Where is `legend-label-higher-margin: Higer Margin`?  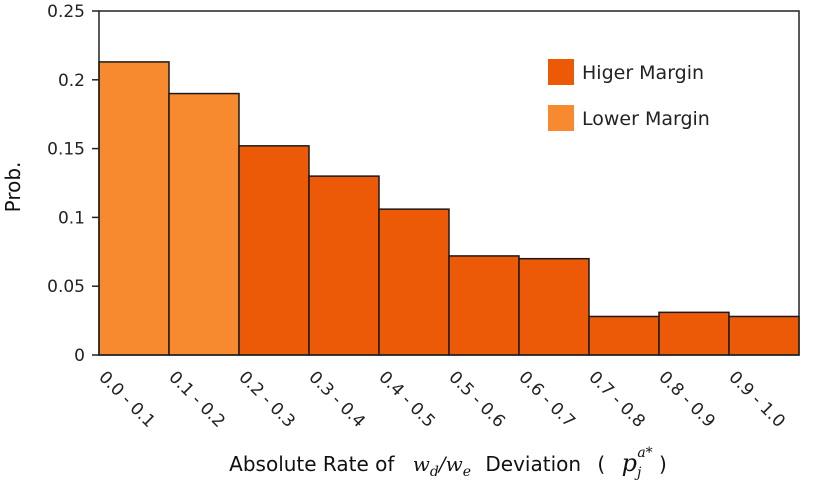 legend-label-higher-margin: Higer Margin is located at coordinates (643, 73).